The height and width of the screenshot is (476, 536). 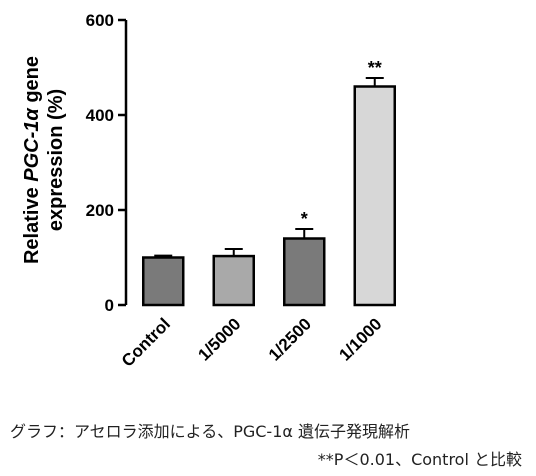 What do you see at coordinates (107, 163) in the screenshot?
I see `y-axis: 0 200 400 600` at bounding box center [107, 163].